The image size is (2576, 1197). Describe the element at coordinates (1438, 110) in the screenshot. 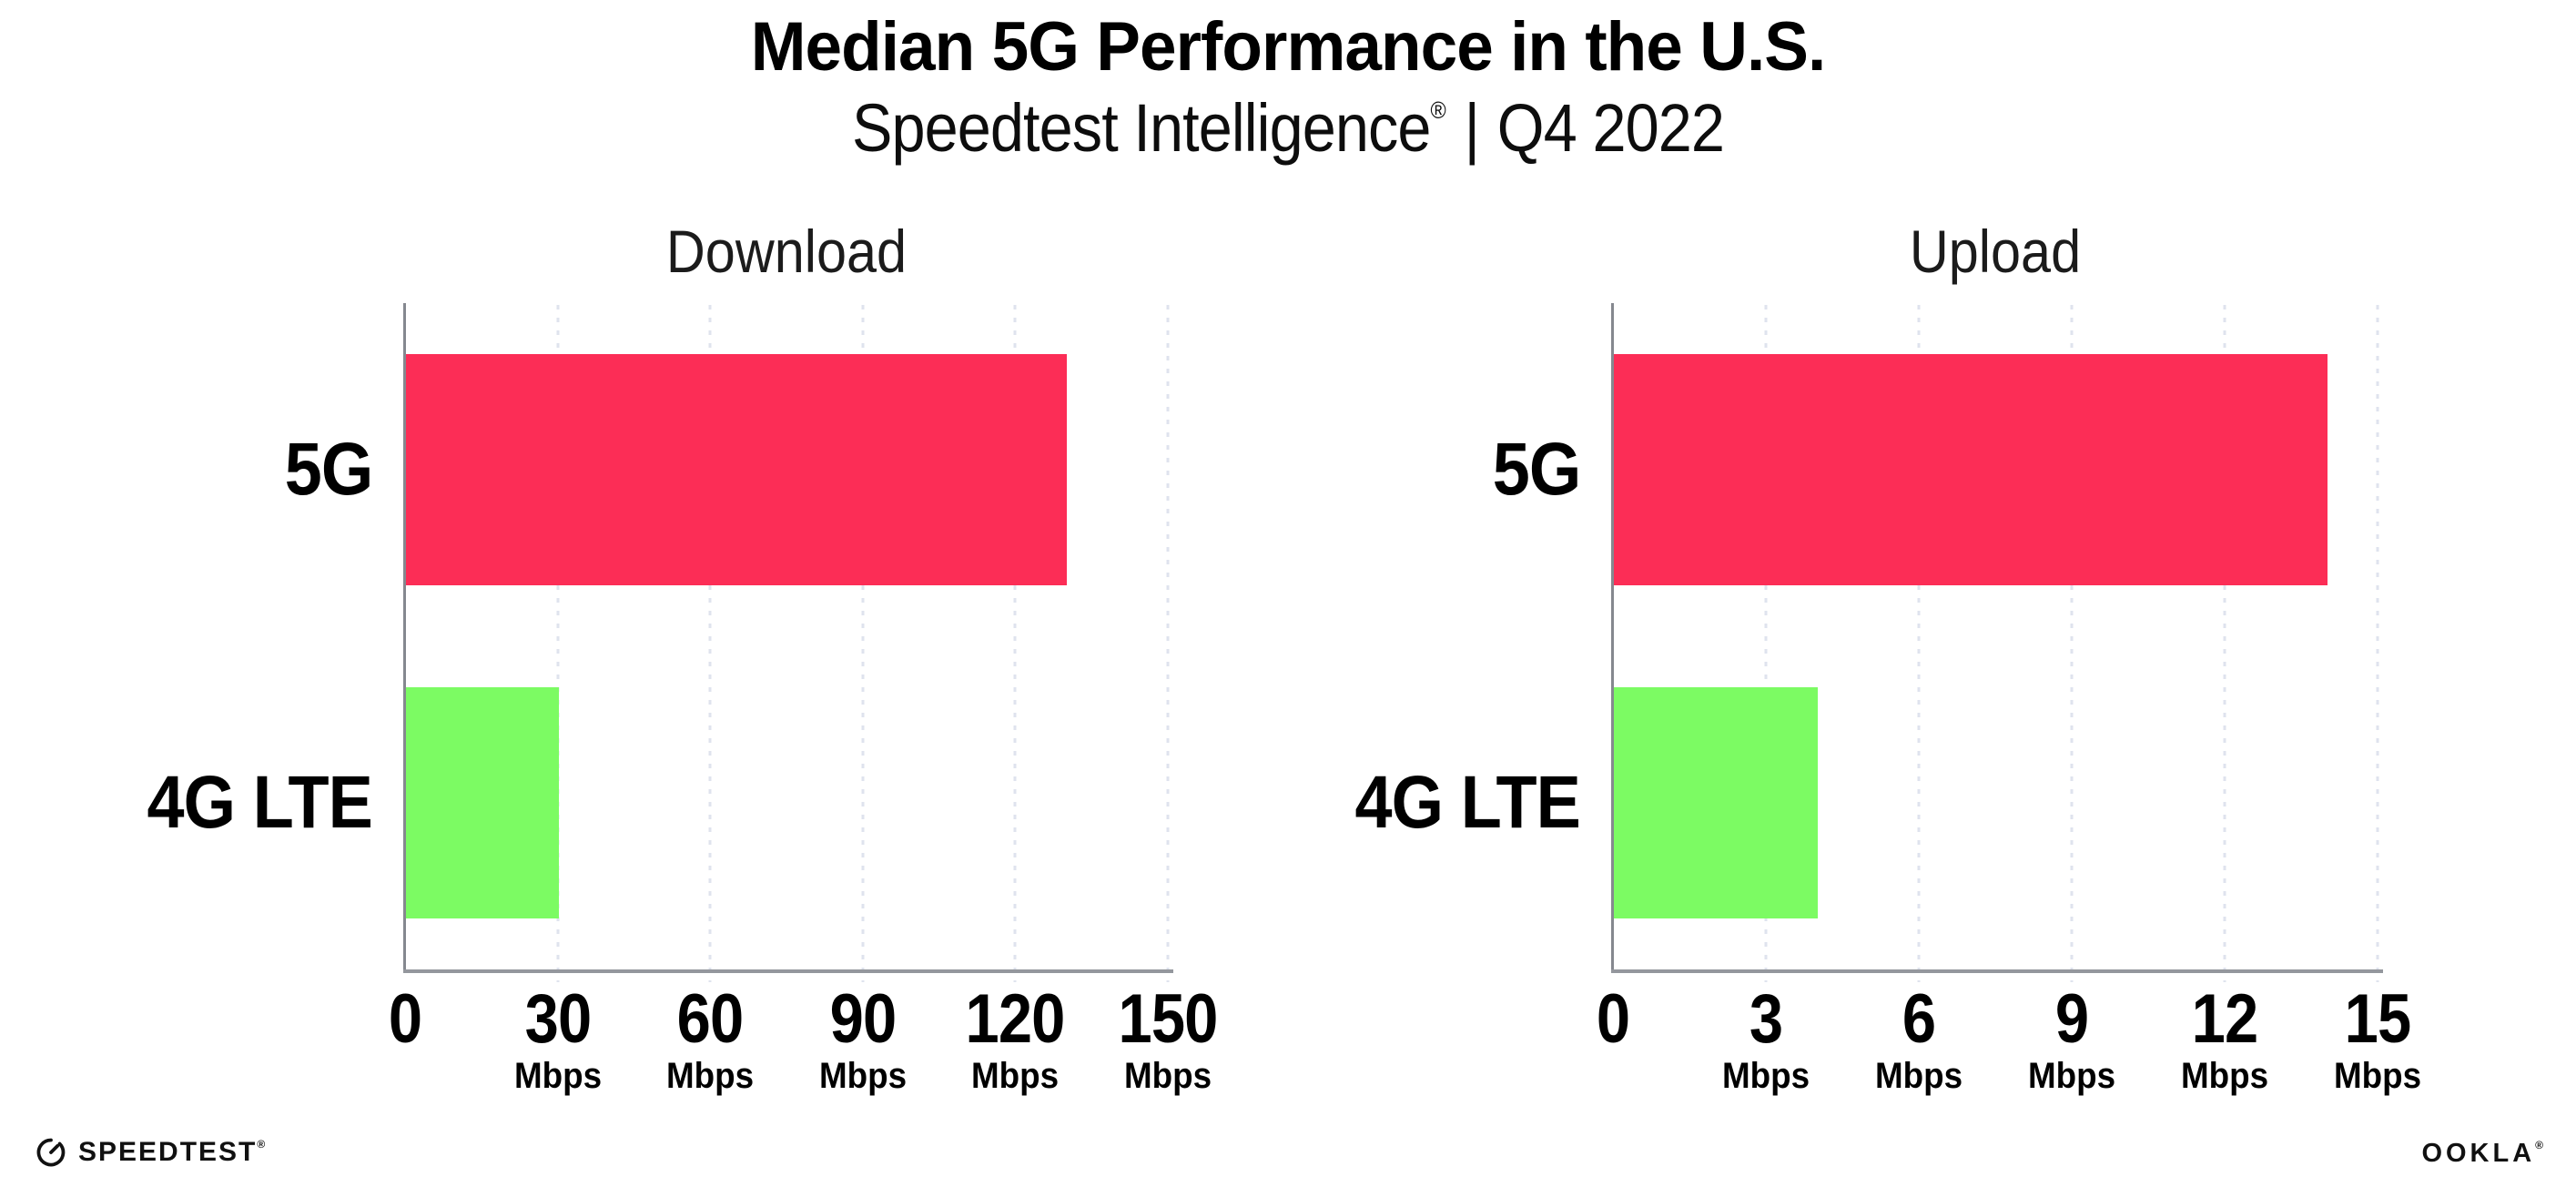

I see `registered-trademark-symbol: ®` at that location.